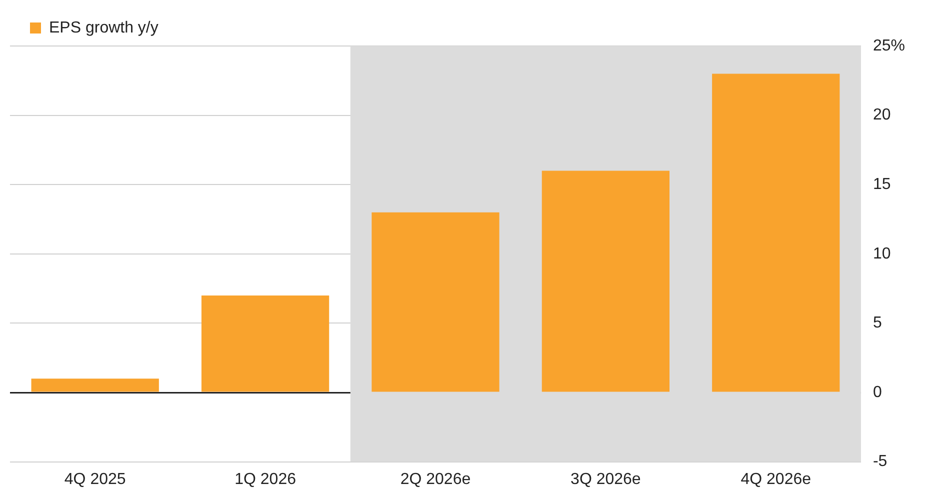  Describe the element at coordinates (881, 185) in the screenshot. I see `y-tick-label: 15` at that location.